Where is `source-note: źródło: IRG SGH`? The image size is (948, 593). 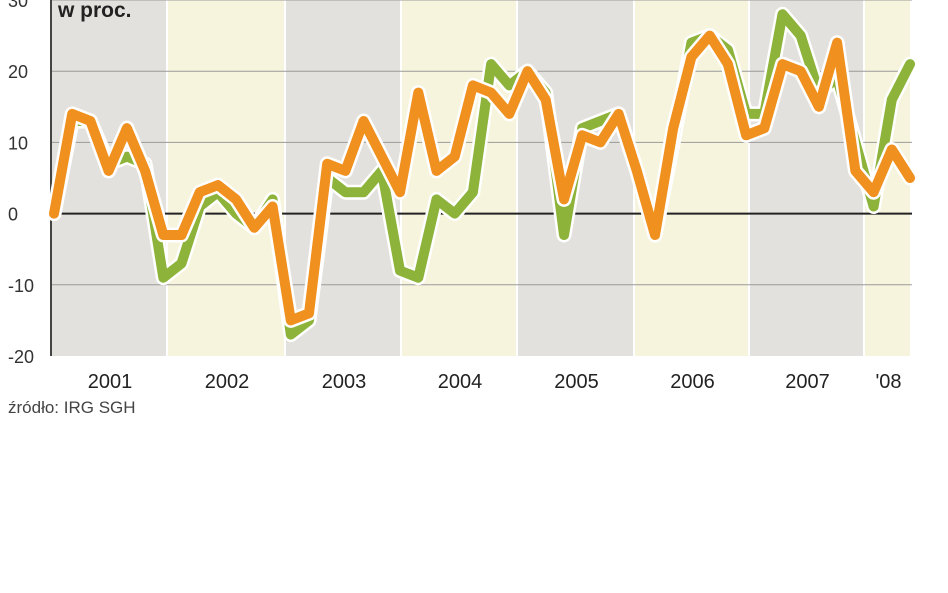
source-note: źródło: IRG SGH is located at coordinates (72, 407).